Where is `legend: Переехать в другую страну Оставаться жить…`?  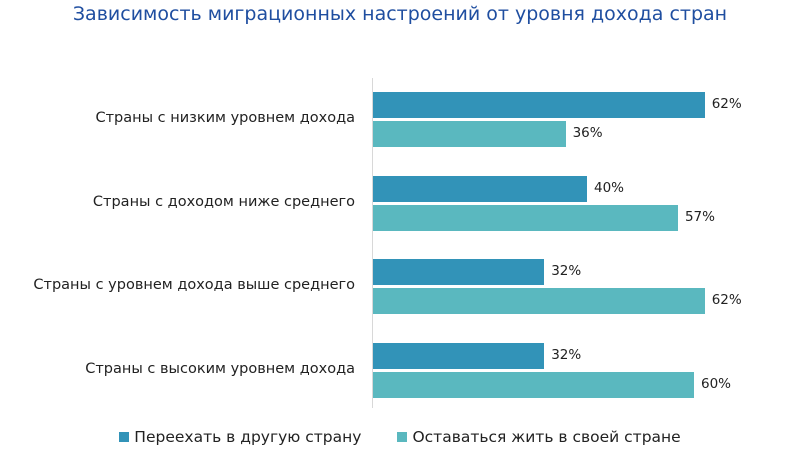 legend: Переехать в другую страну Оставаться жить… is located at coordinates (400, 437).